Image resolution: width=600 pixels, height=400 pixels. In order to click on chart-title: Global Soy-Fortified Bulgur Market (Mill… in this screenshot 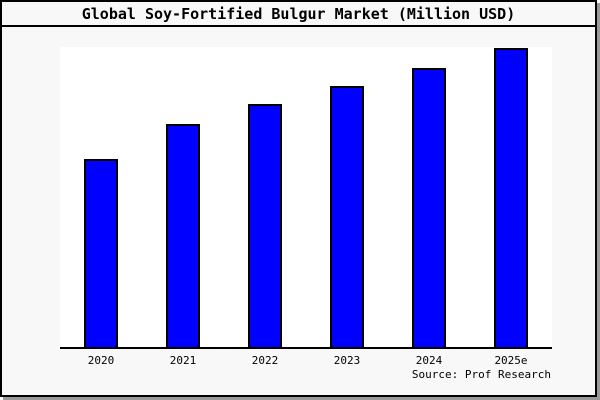, I will do `click(298, 14)`.